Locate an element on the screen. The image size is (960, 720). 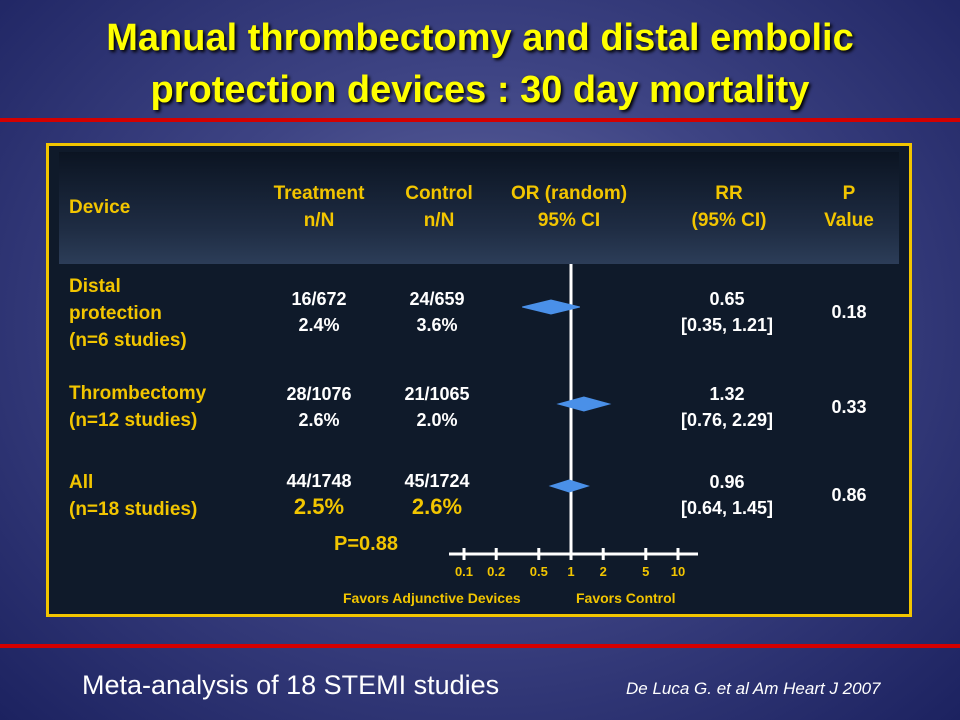
header-treatment-line2: n/N is located at coordinates (319, 220).